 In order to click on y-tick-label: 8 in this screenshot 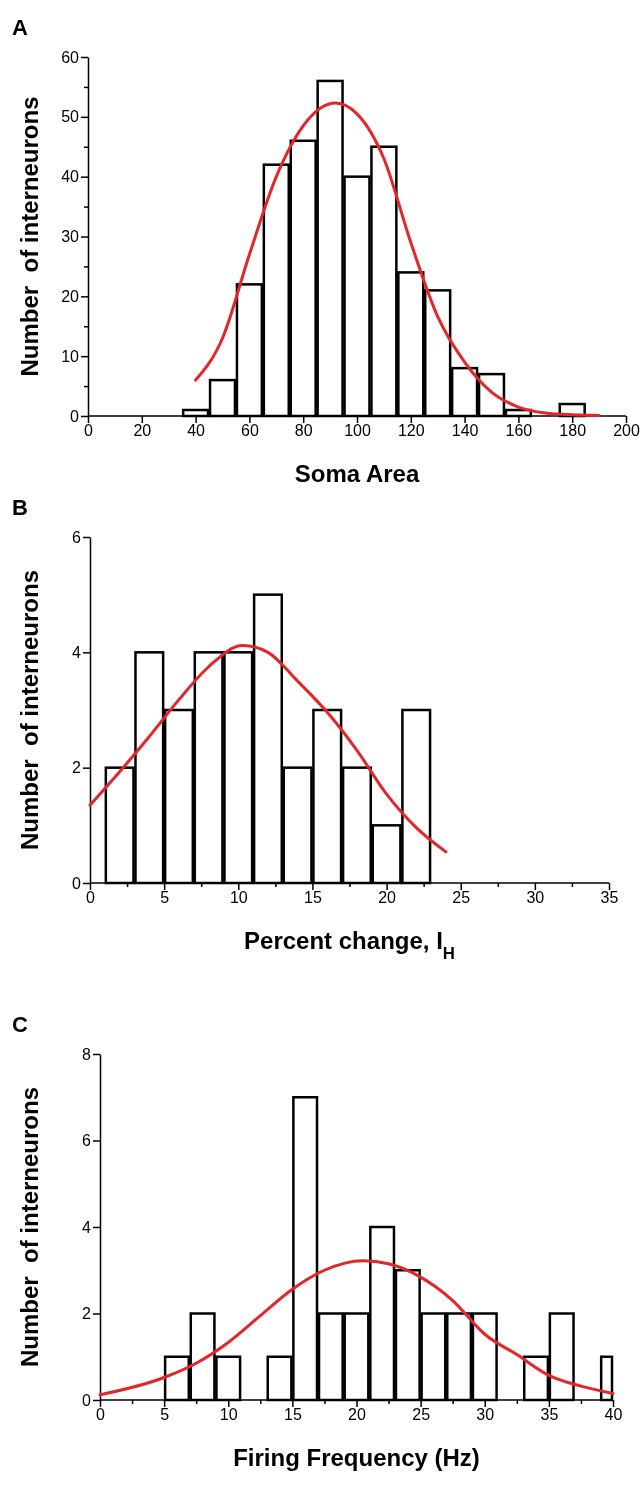, I will do `click(87, 1054)`.